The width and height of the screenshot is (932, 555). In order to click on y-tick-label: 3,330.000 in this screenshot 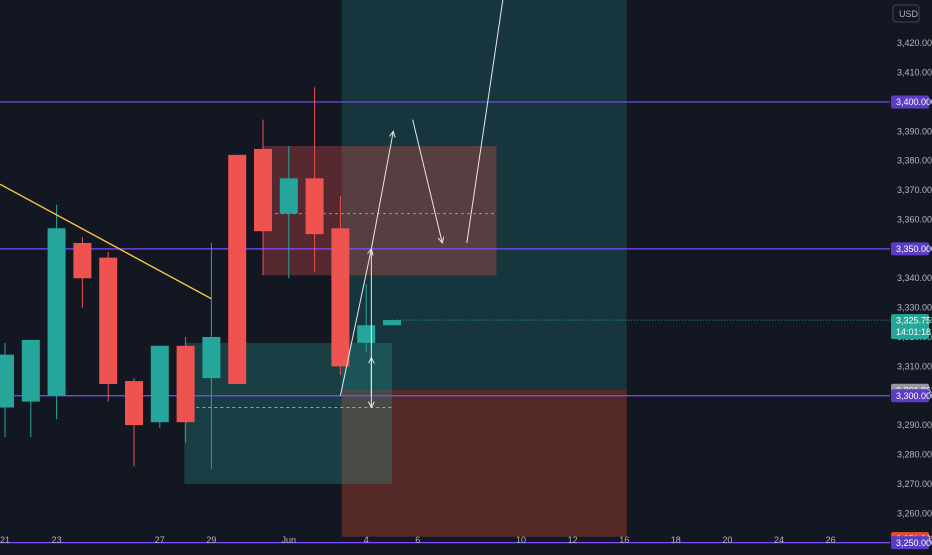, I will do `click(914, 308)`.